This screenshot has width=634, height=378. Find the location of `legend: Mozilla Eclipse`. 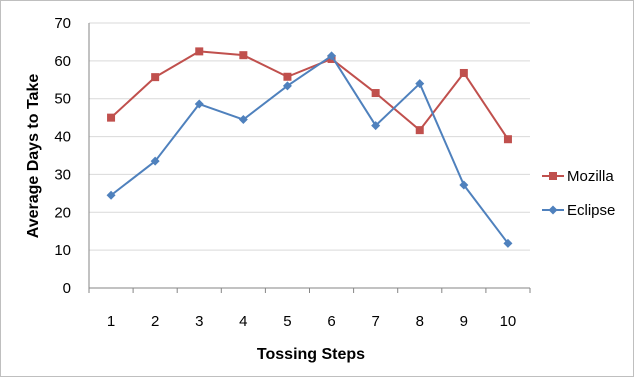

legend: Mozilla Eclipse is located at coordinates (578, 193).